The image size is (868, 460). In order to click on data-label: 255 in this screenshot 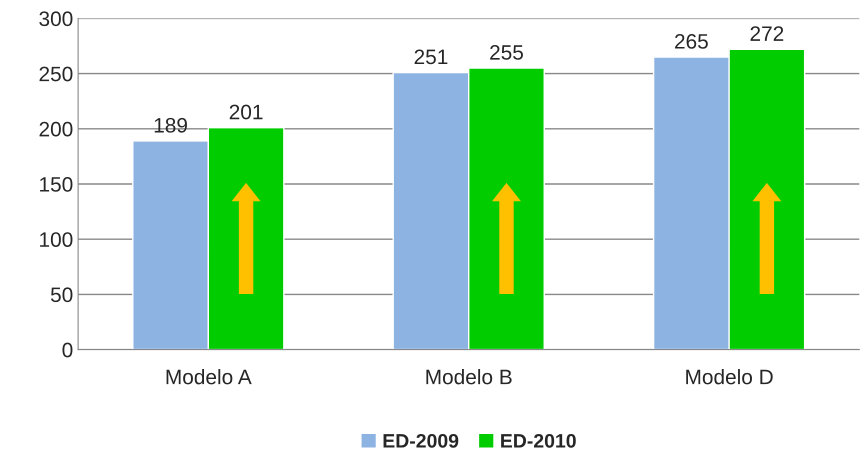, I will do `click(506, 52)`.